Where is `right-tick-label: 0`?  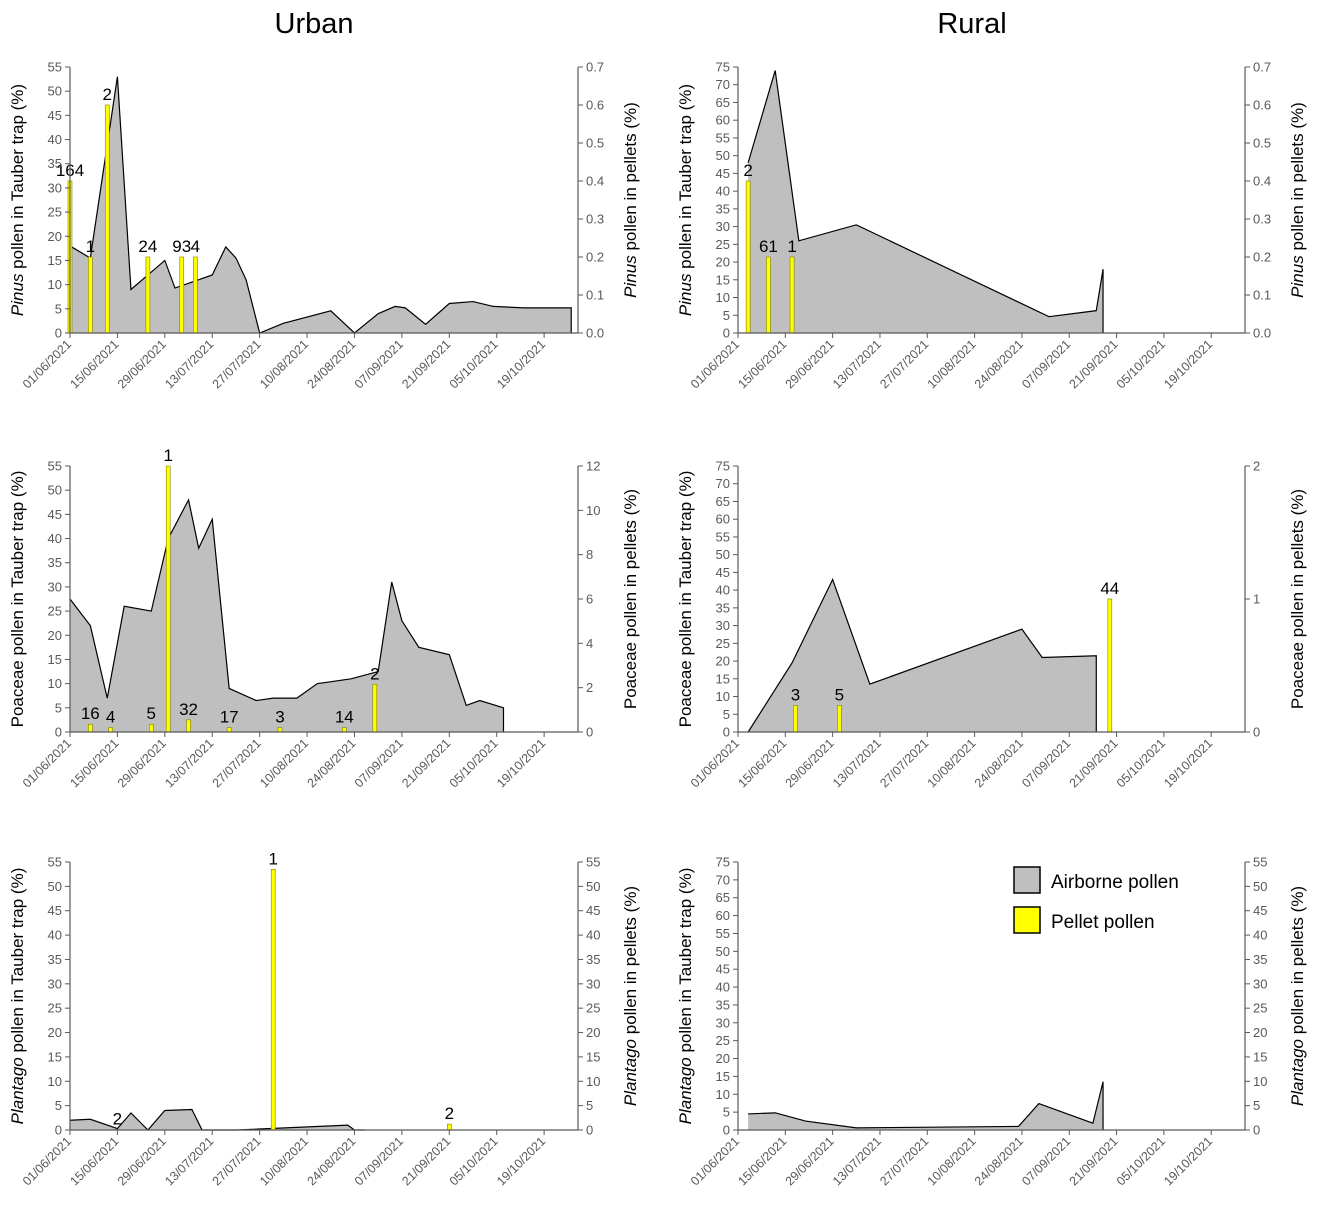
right-tick-label: 0 is located at coordinates (589, 1130).